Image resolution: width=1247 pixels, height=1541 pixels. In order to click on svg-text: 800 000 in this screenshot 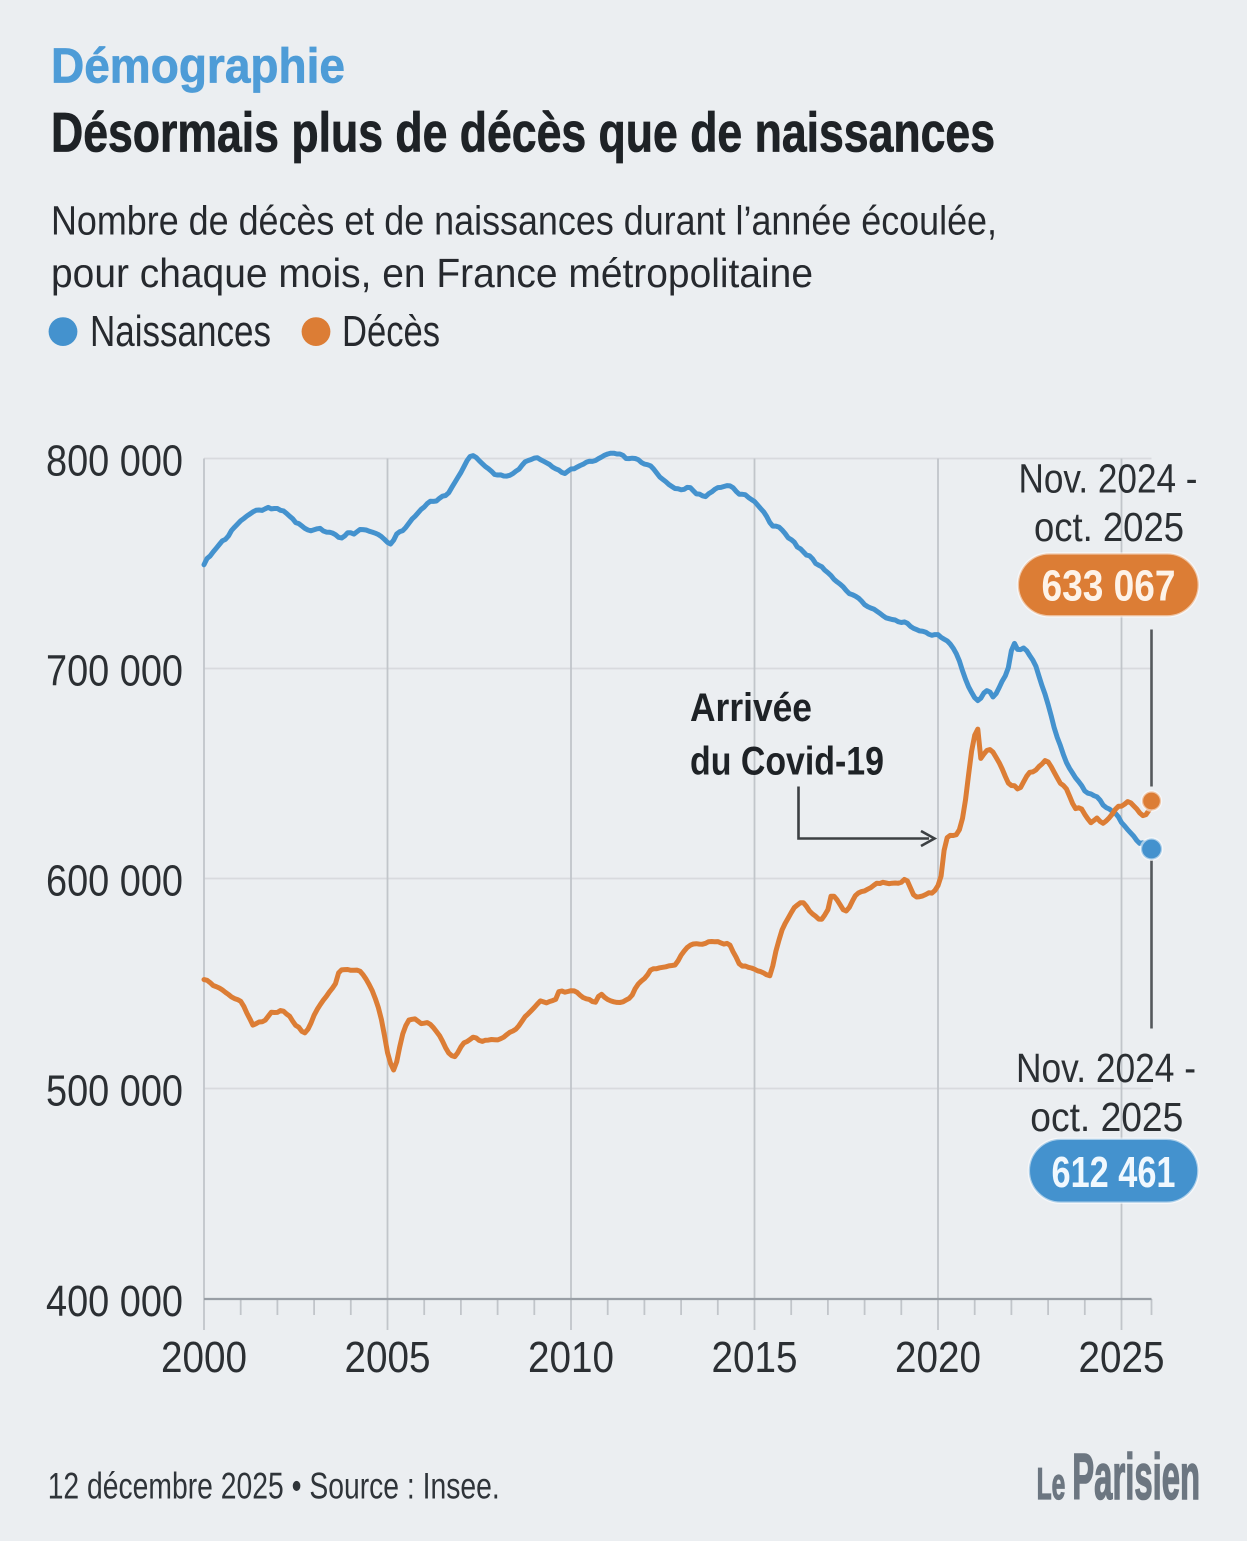, I will do `click(114, 461)`.